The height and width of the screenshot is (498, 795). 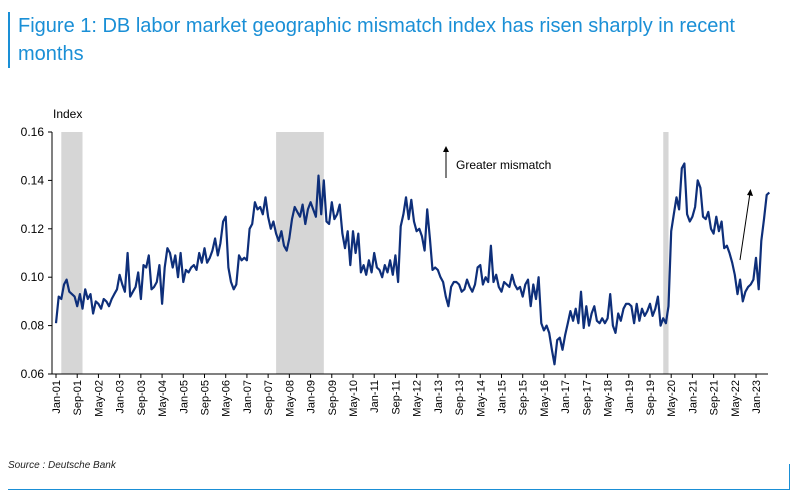 What do you see at coordinates (545, 398) in the screenshot?
I see `x-tick-label: May-16` at bounding box center [545, 398].